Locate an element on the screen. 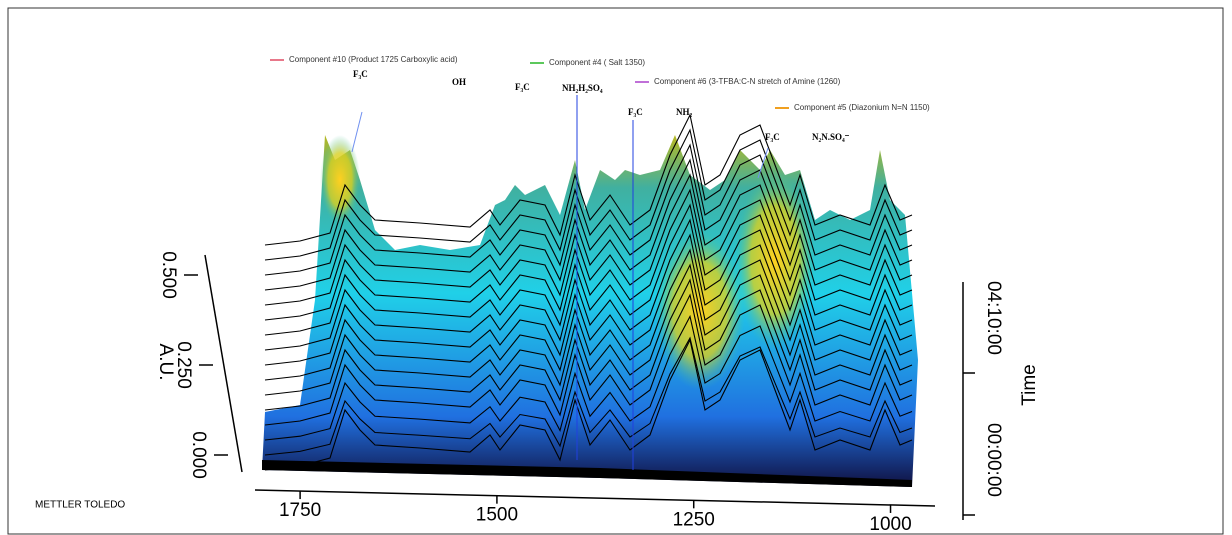 The width and height of the screenshot is (1232, 535). y-tick-label: 0.000 is located at coordinates (198, 455).